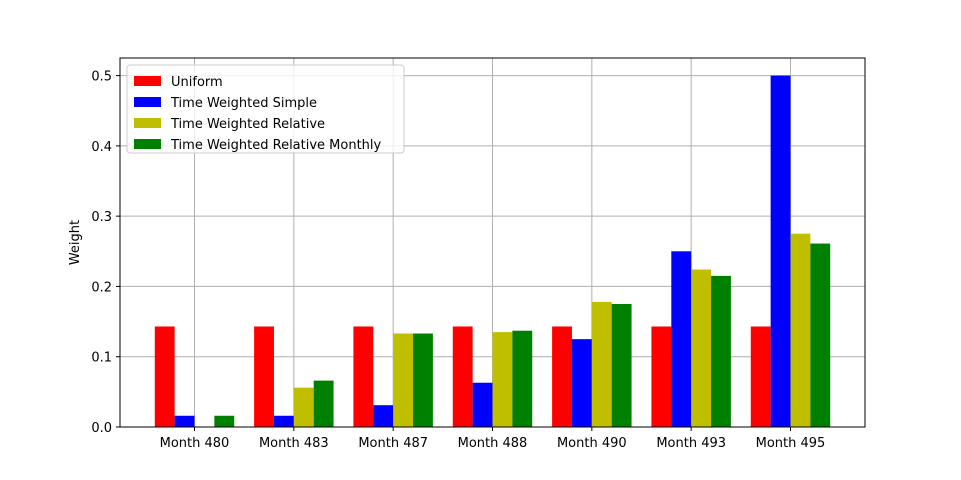 The height and width of the screenshot is (480, 961). Describe the element at coordinates (243, 103) in the screenshot. I see `legend-label: Time Weighted Simple` at that location.